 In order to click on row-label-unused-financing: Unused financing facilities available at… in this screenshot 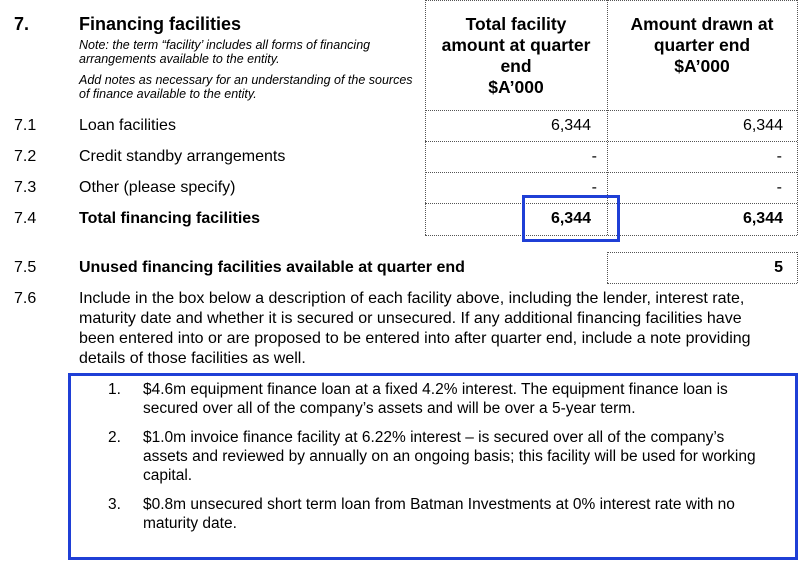, I will do `click(272, 267)`.